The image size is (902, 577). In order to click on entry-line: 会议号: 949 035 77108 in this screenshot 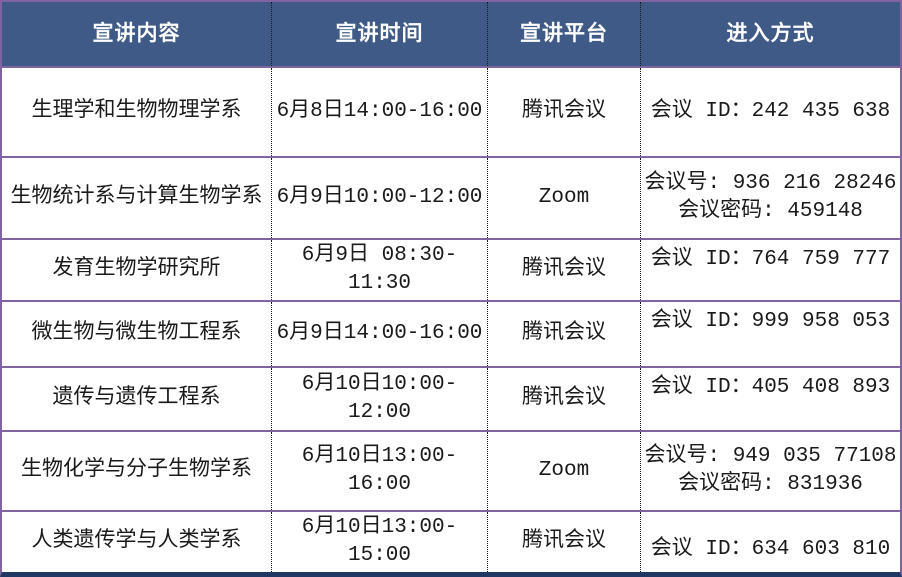, I will do `click(770, 456)`.